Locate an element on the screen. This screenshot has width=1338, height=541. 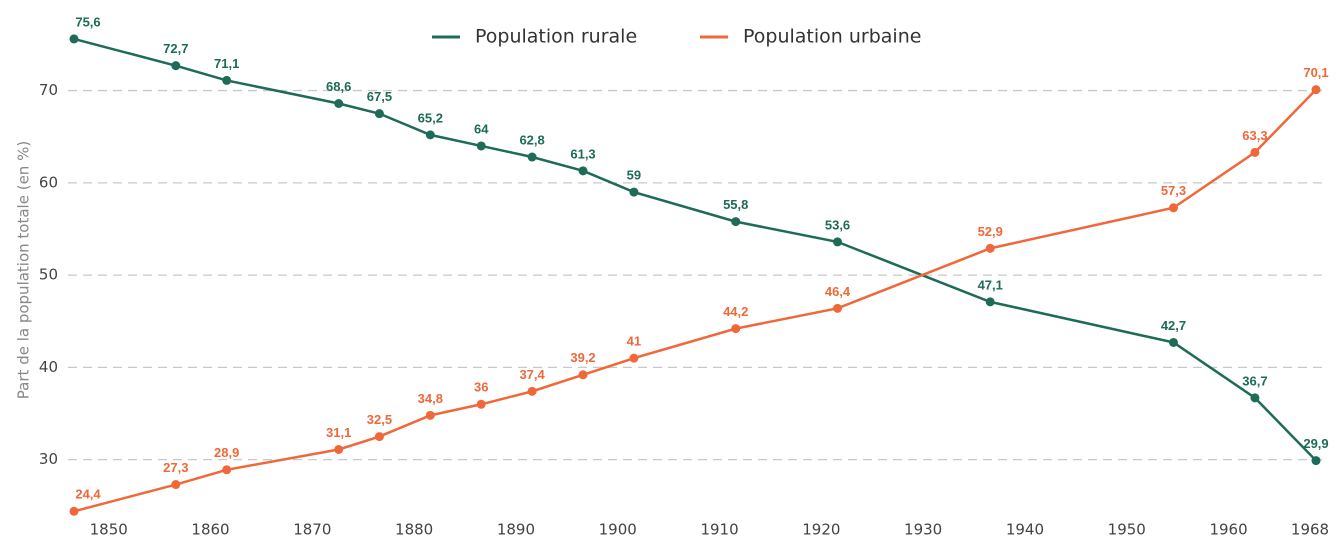
data-label: 34,8 is located at coordinates (430, 398).